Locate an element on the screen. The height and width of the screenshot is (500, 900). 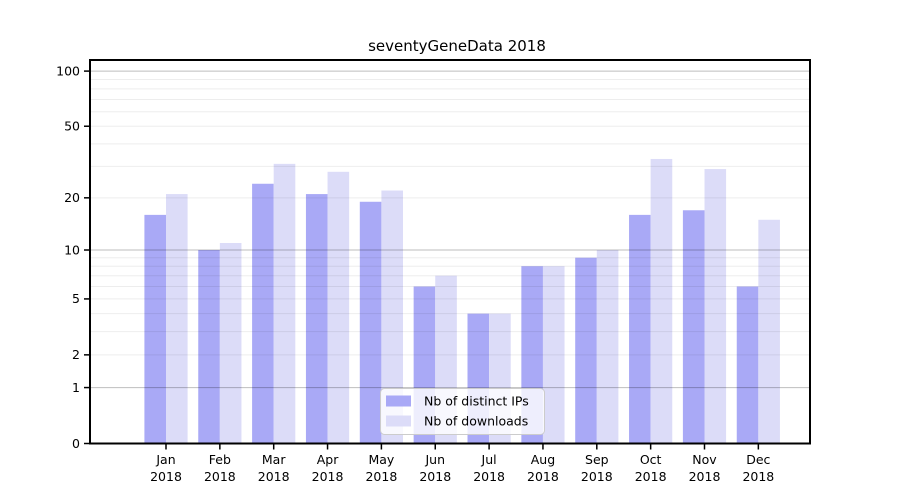
bar-distinct-ips-may is located at coordinates (370, 322).